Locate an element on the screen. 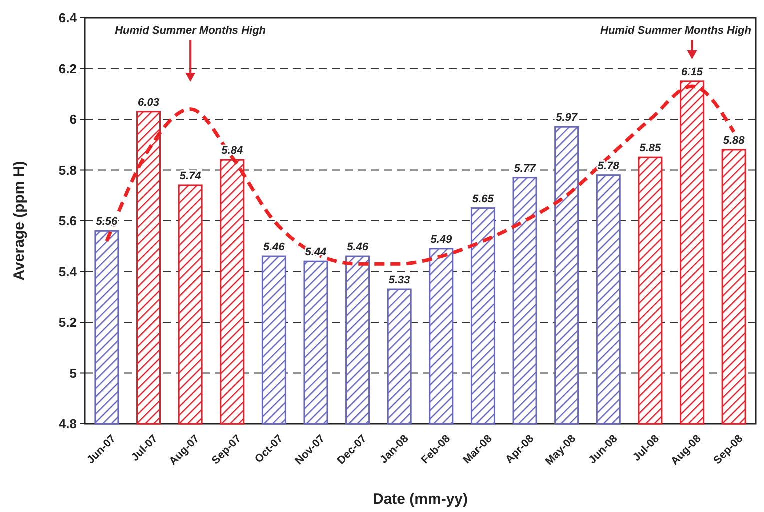 Image resolution: width=764 pixels, height=512 pixels. y-tick-label: 5.2 is located at coordinates (67, 322).